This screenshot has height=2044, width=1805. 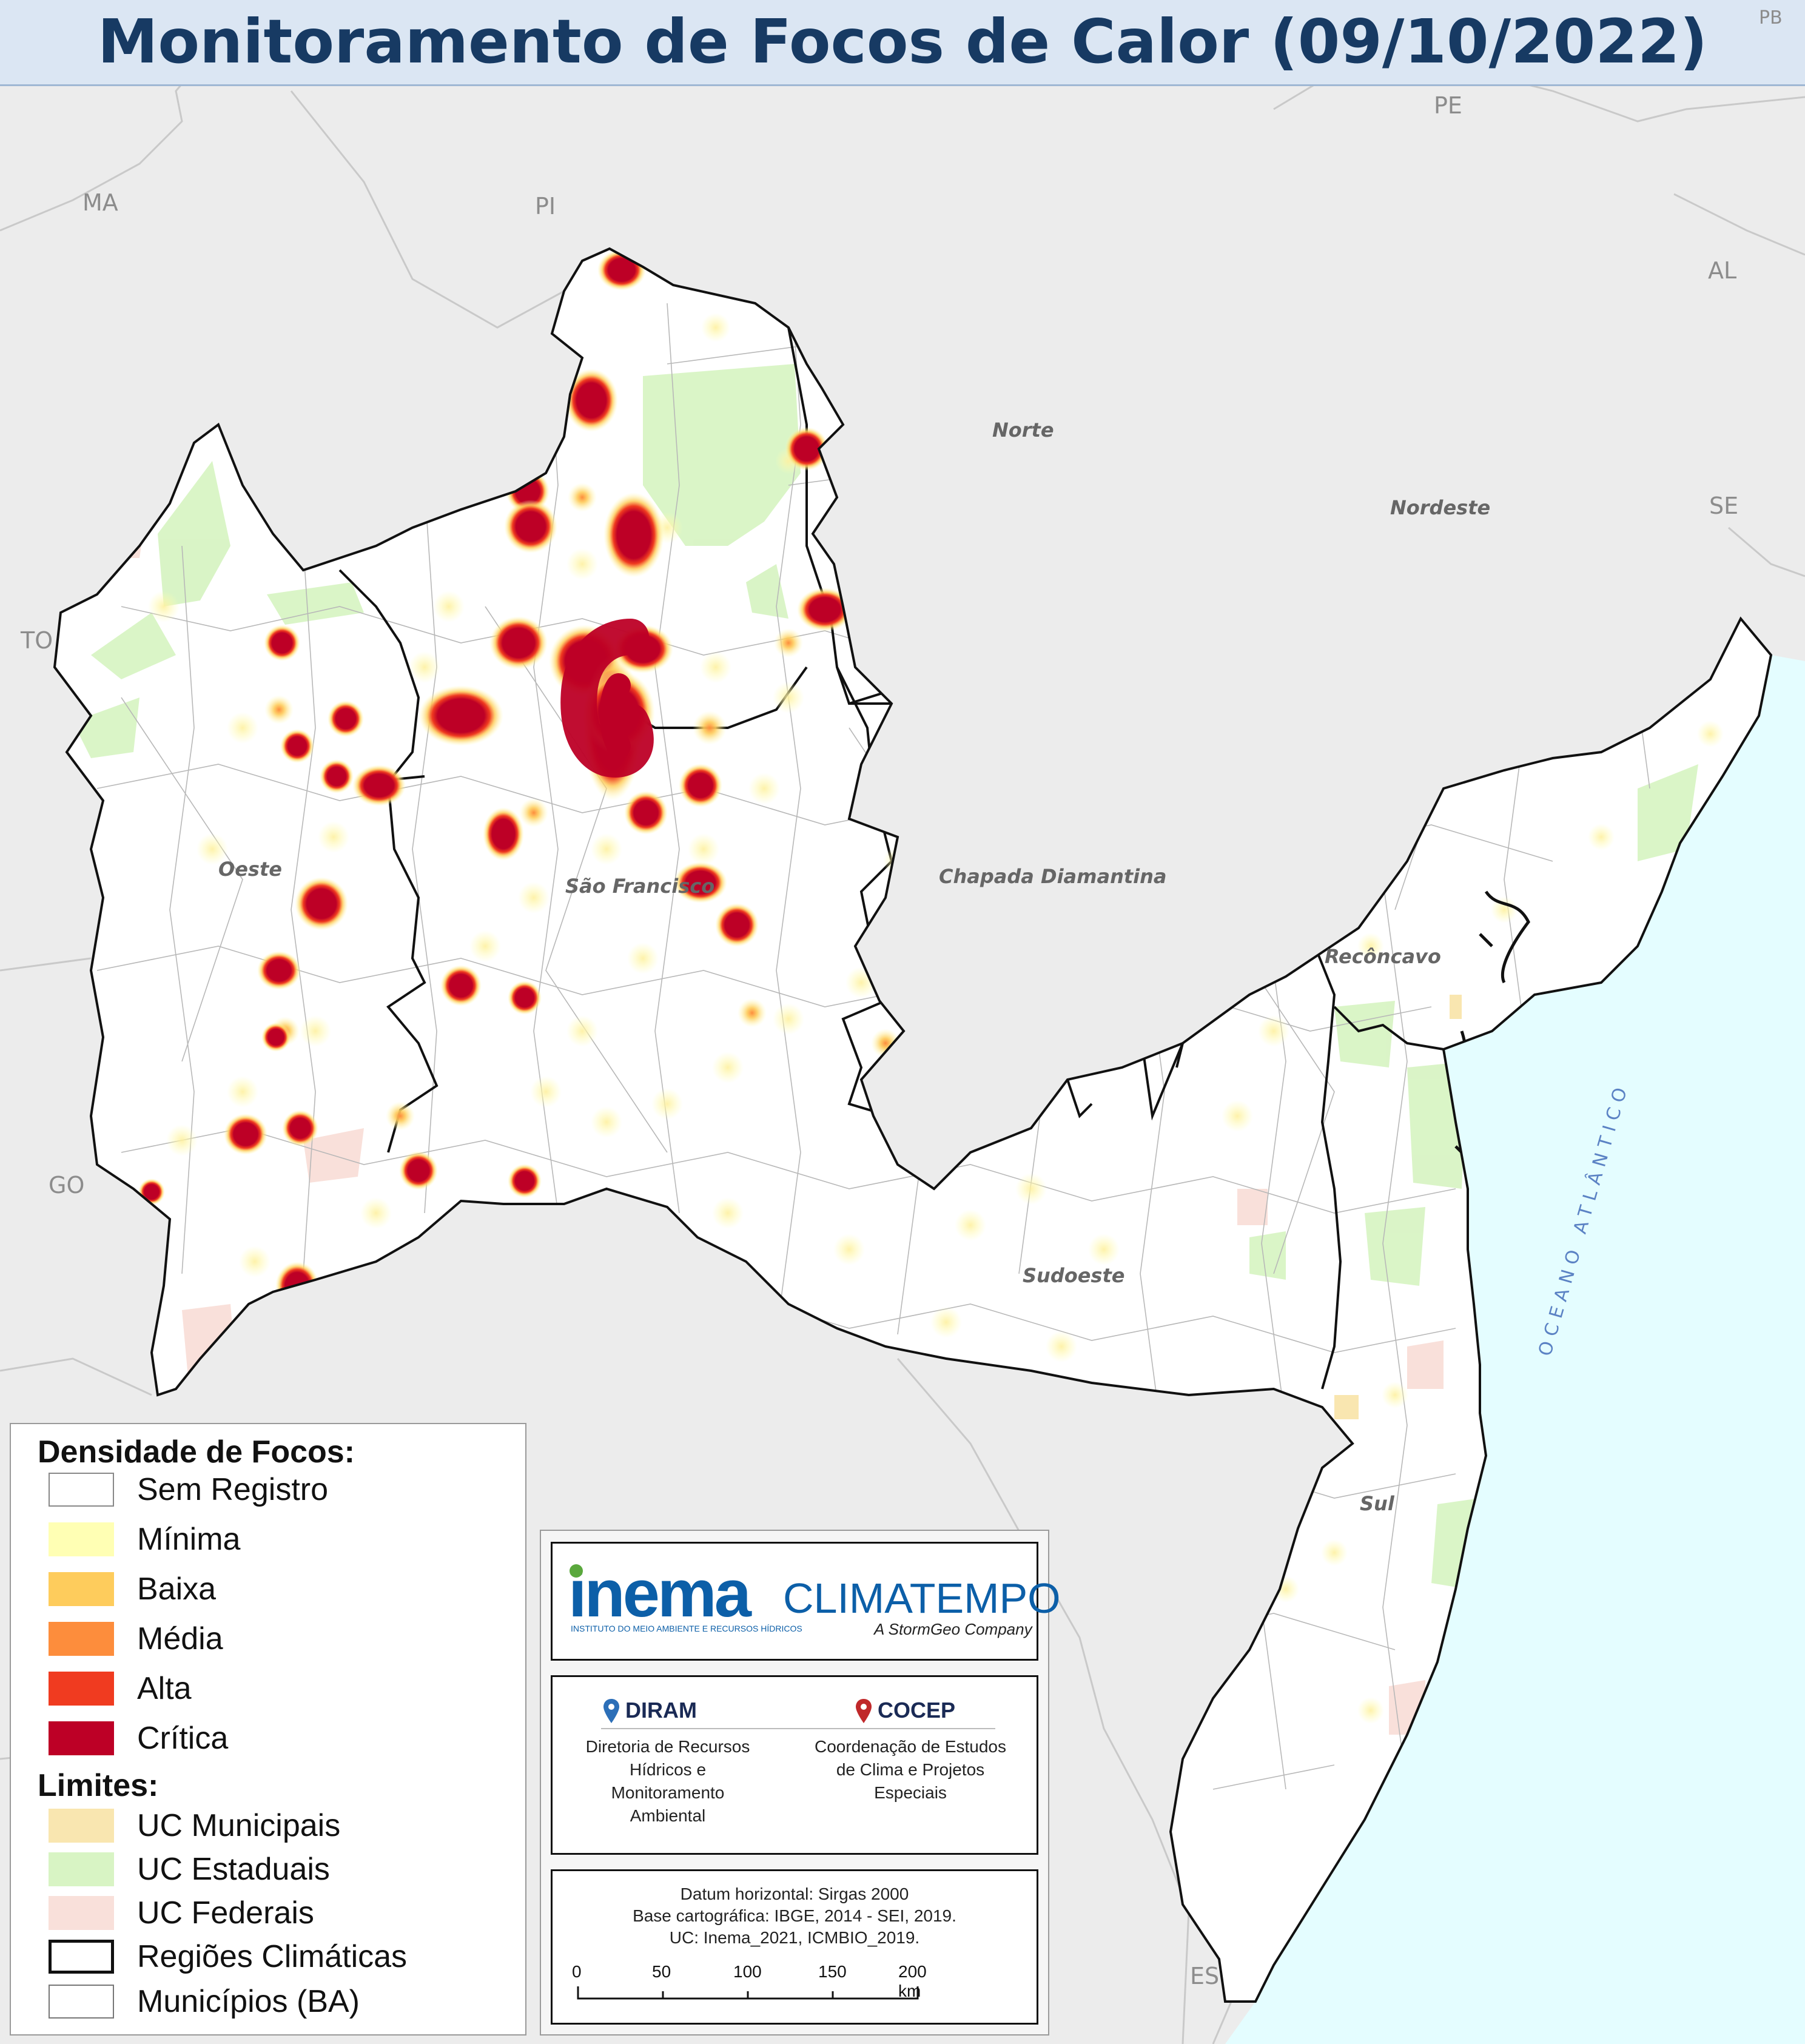 What do you see at coordinates (912, 1981) in the screenshot?
I see `scale-tick-label: 200 km` at bounding box center [912, 1981].